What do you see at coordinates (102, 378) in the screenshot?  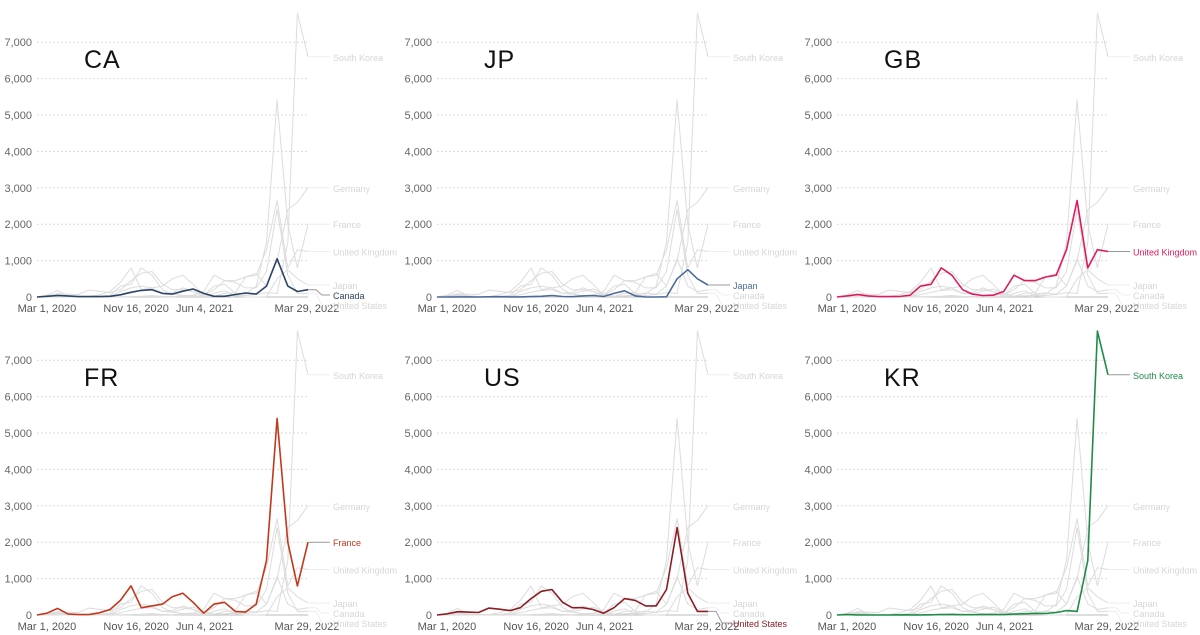 I see `panel-country-code: FR` at bounding box center [102, 378].